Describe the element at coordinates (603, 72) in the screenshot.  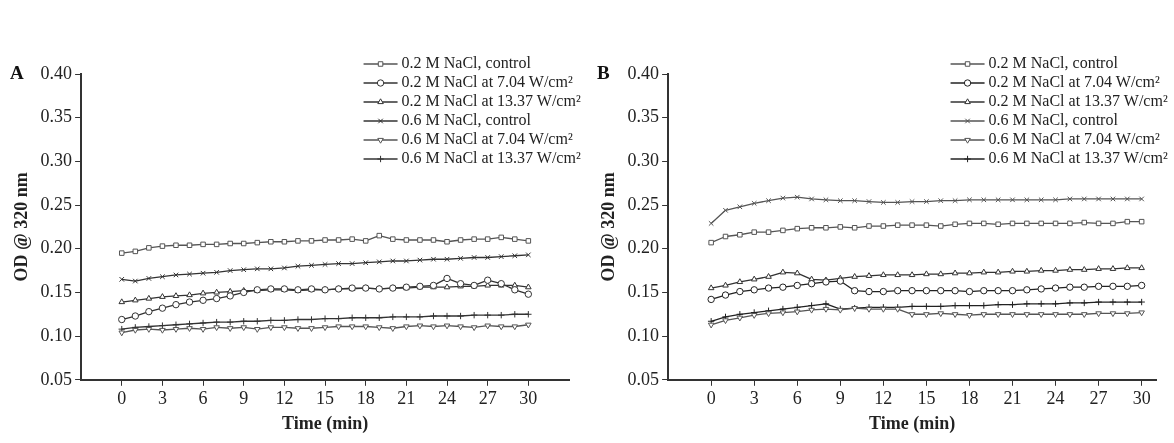
I see `chart-title: B` at that location.